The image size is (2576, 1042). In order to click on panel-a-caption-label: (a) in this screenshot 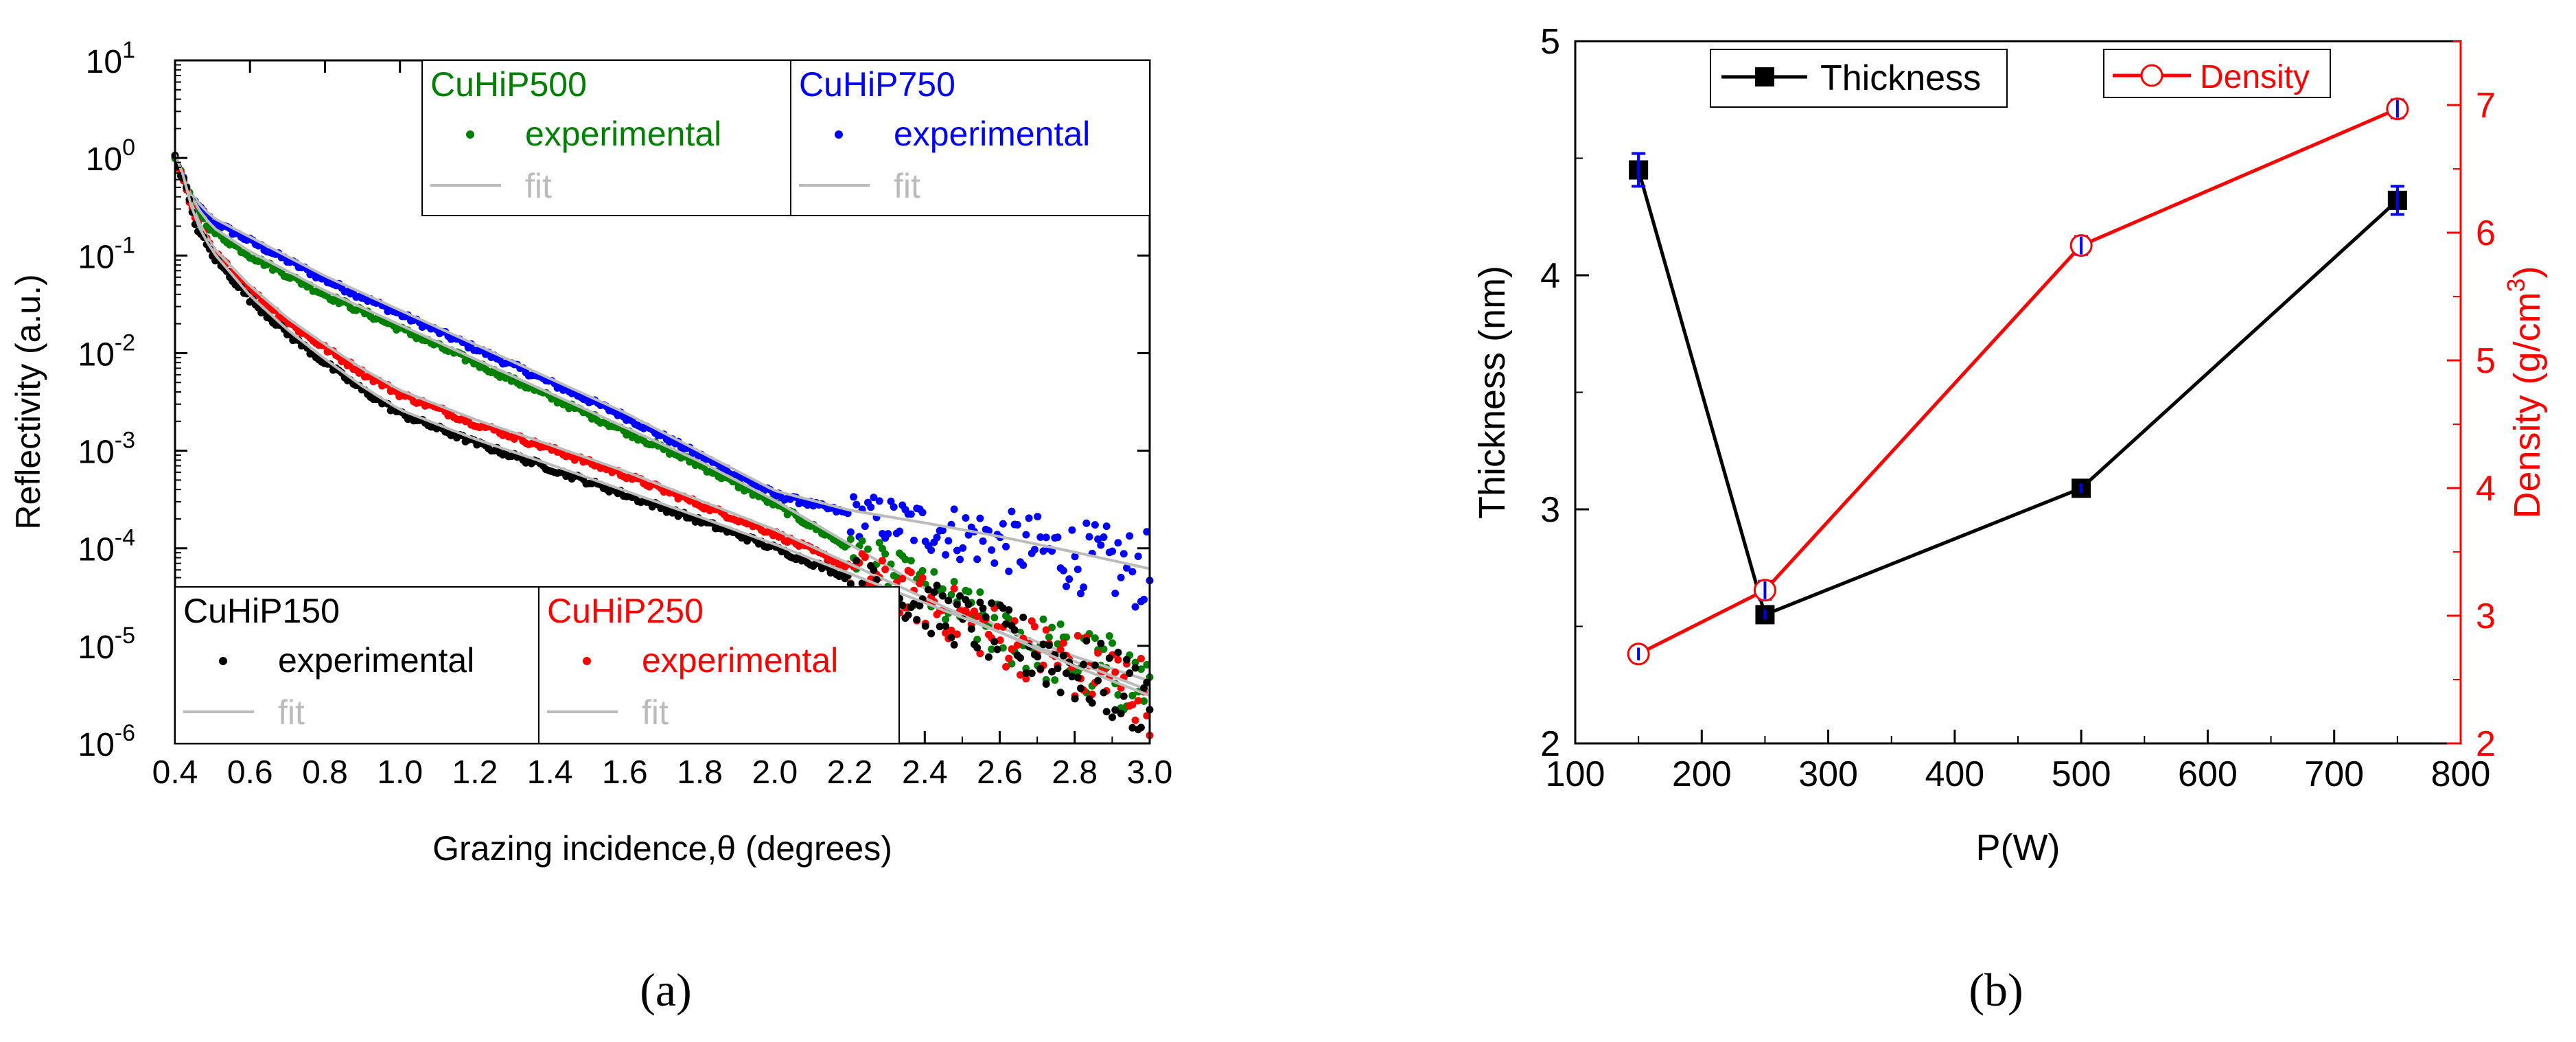, I will do `click(665, 990)`.